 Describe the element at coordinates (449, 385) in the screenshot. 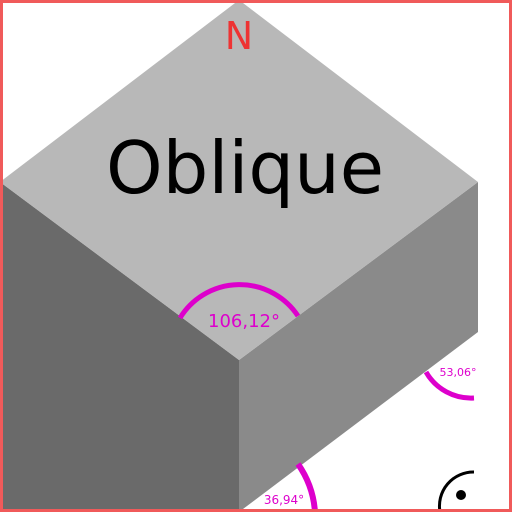

I see `angle-arc-right` at that location.